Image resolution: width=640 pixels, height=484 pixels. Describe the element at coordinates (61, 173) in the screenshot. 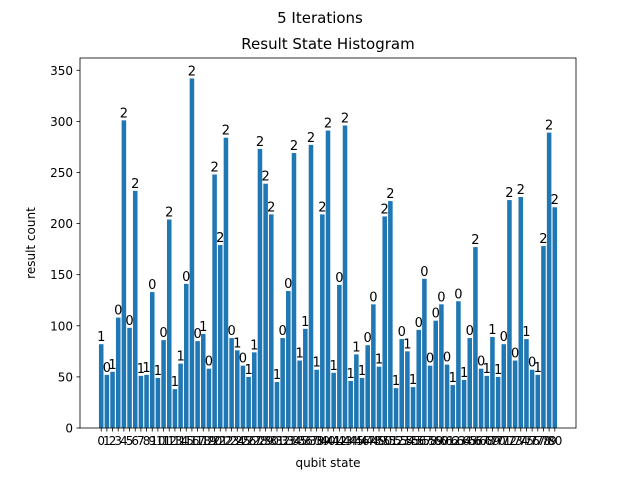

I see `y-tick-label: 250` at that location.